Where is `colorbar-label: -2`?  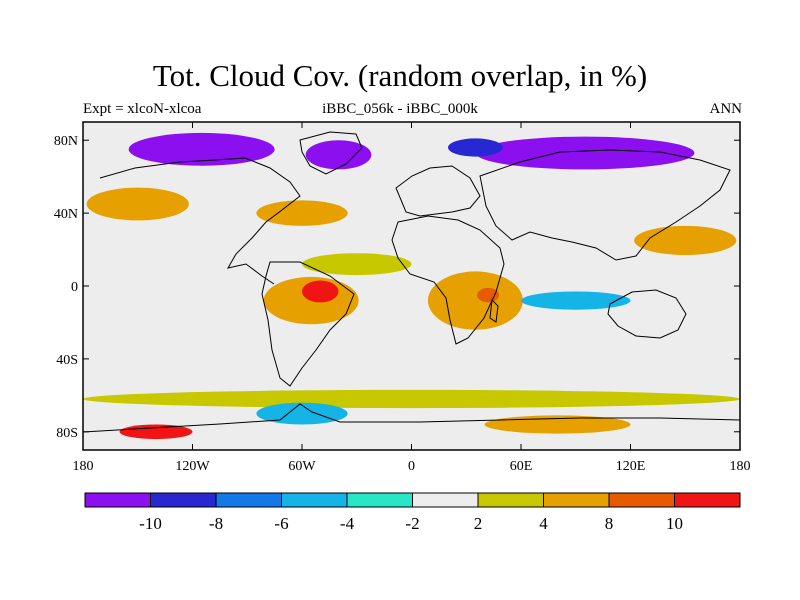
colorbar-label: -2 is located at coordinates (412, 523).